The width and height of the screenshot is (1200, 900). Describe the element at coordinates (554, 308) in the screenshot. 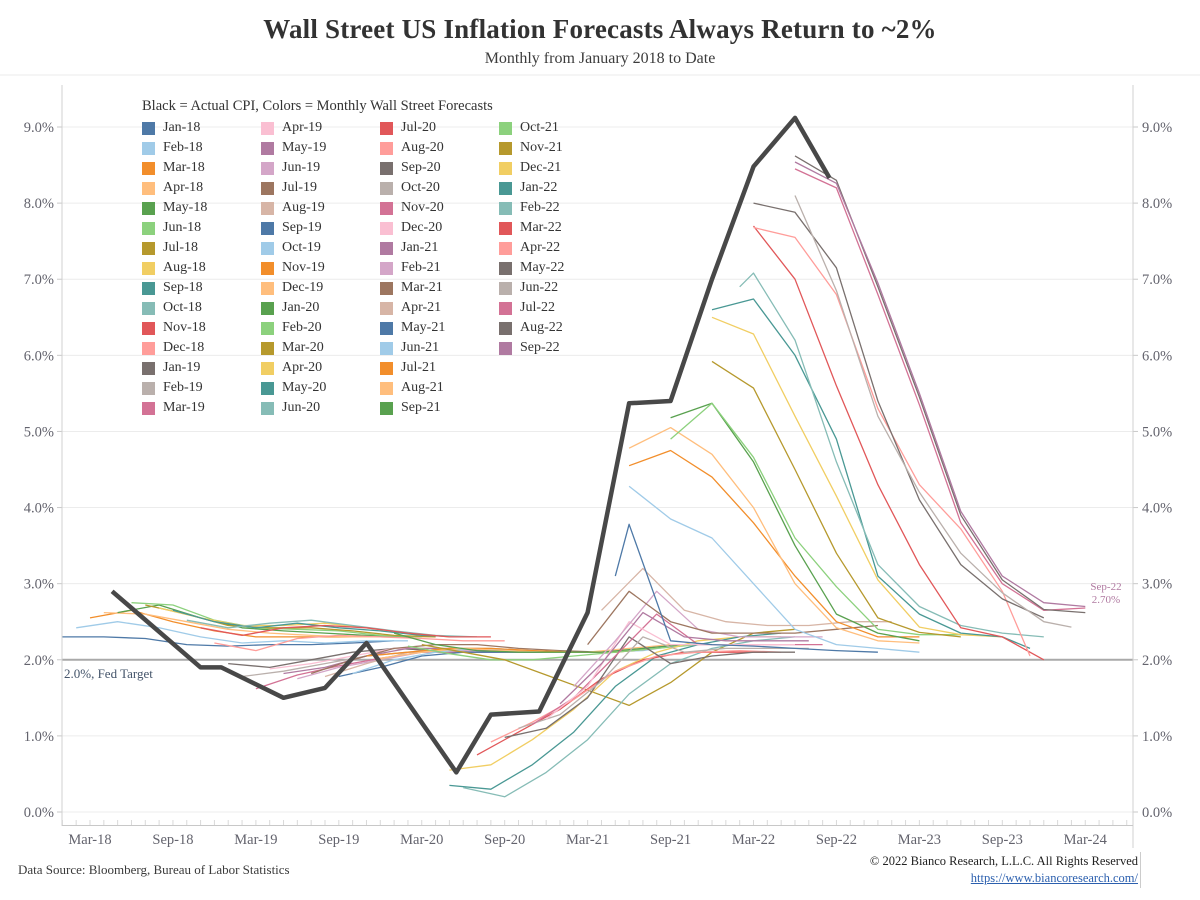

I see `legend-item-Jul-22: Jul-22` at that location.